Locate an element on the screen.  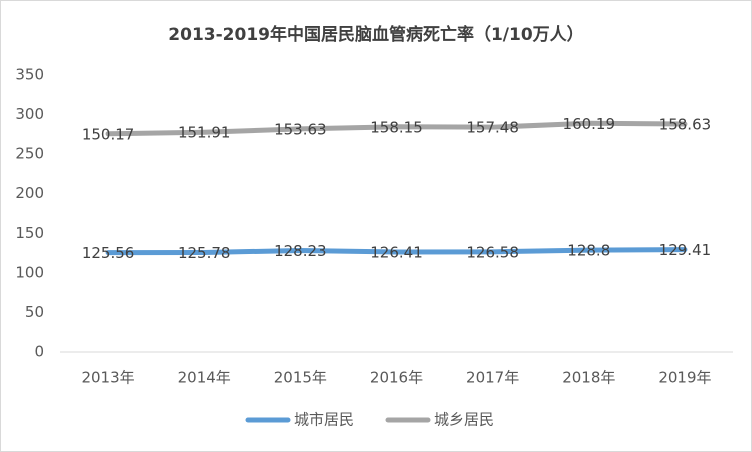
x-tick-label: 2019年 is located at coordinates (684, 378).